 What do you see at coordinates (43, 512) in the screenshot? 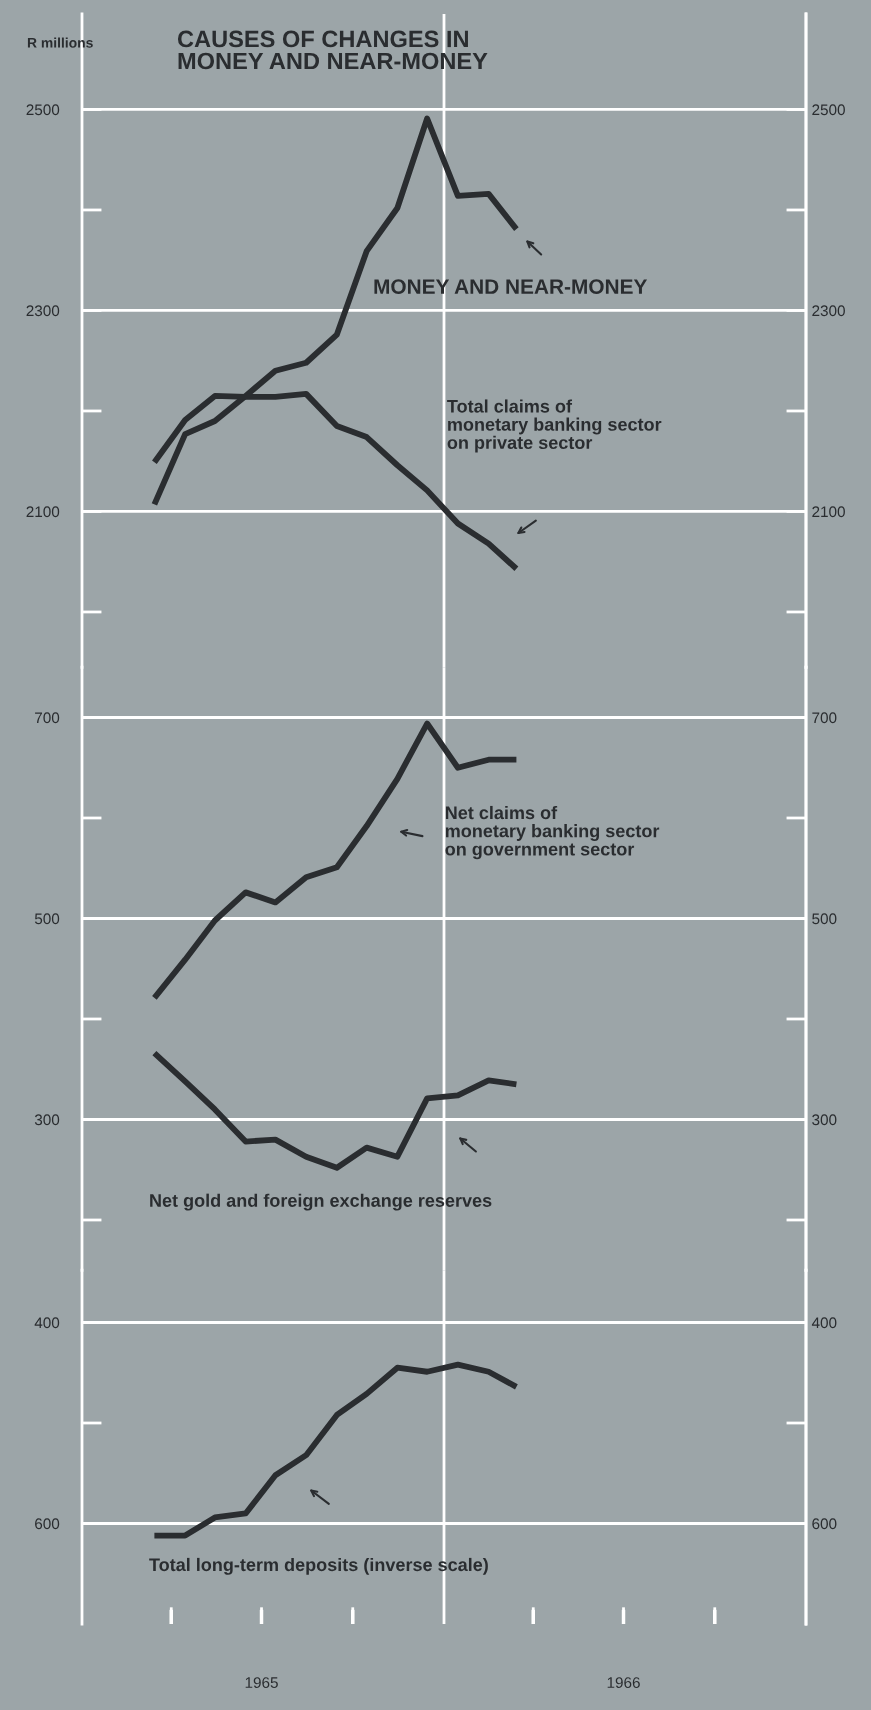
I see `y-tick-label: 2100` at bounding box center [43, 512].